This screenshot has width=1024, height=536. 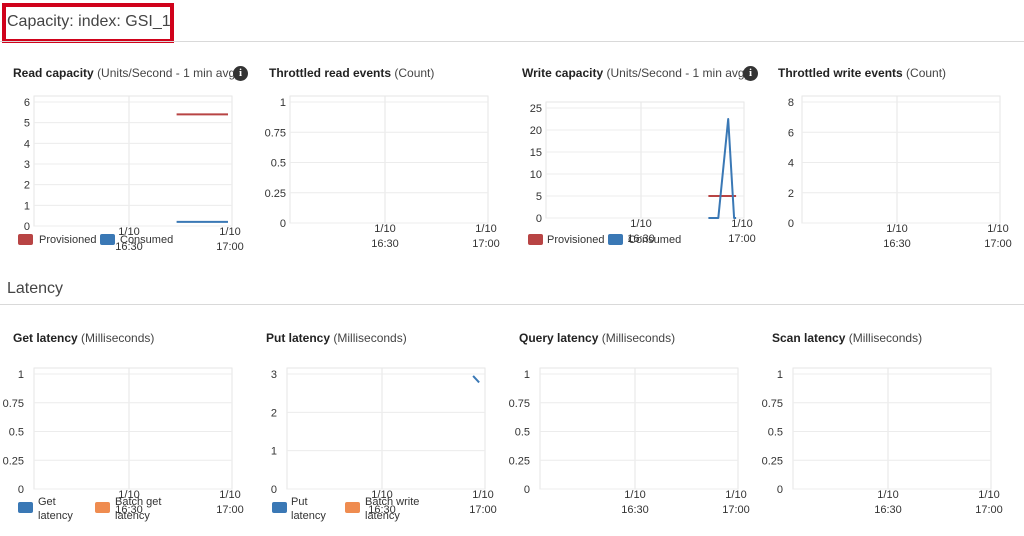 What do you see at coordinates (352, 507) in the screenshot?
I see `batch-write-latency-swatch` at bounding box center [352, 507].